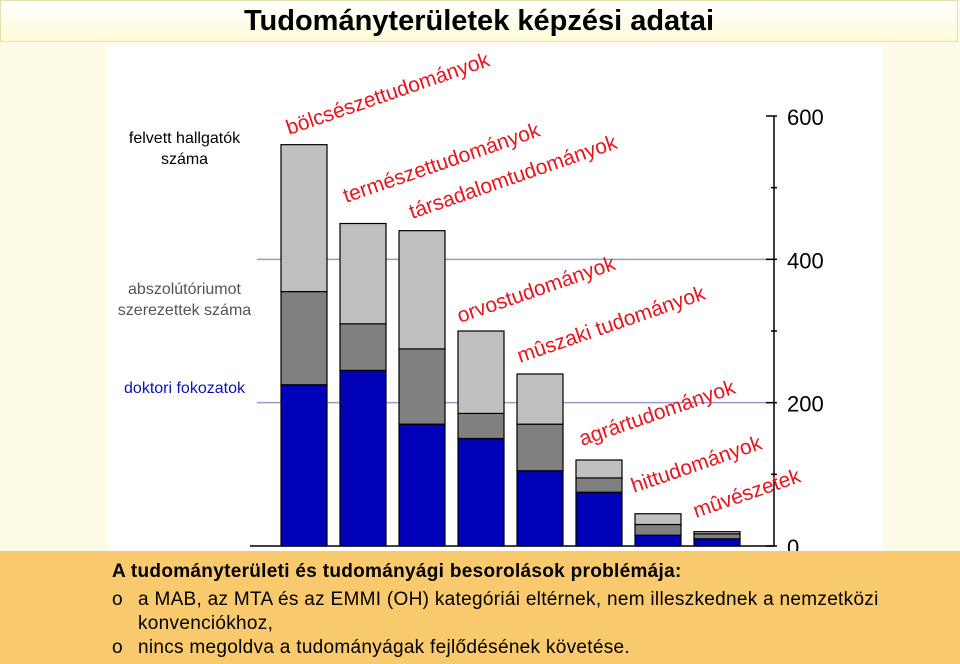 The image size is (960, 664). What do you see at coordinates (206, 623) in the screenshot?
I see `note-item-2: konvenciókhoz,` at bounding box center [206, 623].